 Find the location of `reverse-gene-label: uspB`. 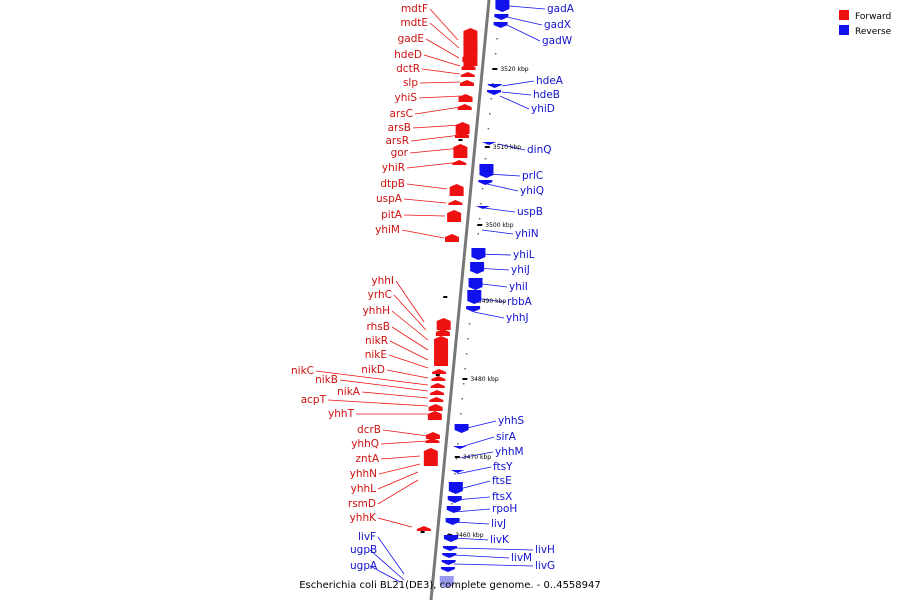

reverse-gene-label: uspB is located at coordinates (530, 212).